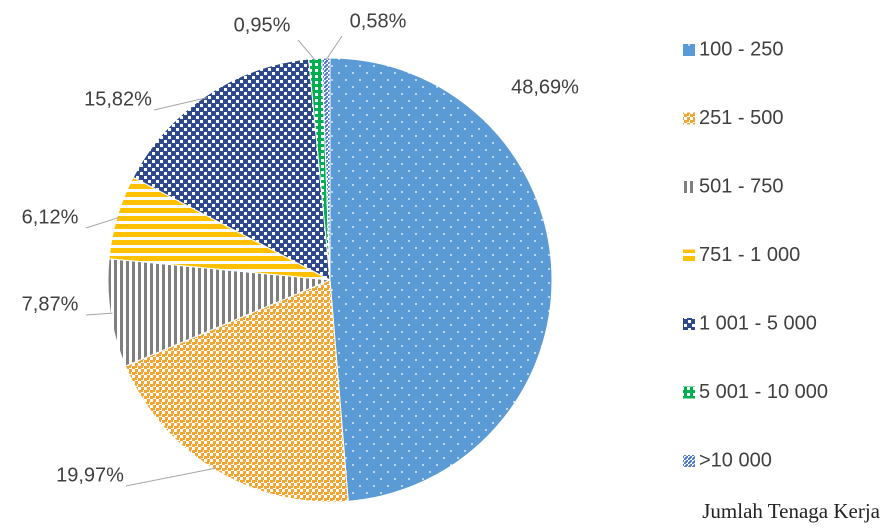 This screenshot has height=532, width=888. What do you see at coordinates (735, 460) in the screenshot?
I see `legend-label: >10 000` at bounding box center [735, 460].